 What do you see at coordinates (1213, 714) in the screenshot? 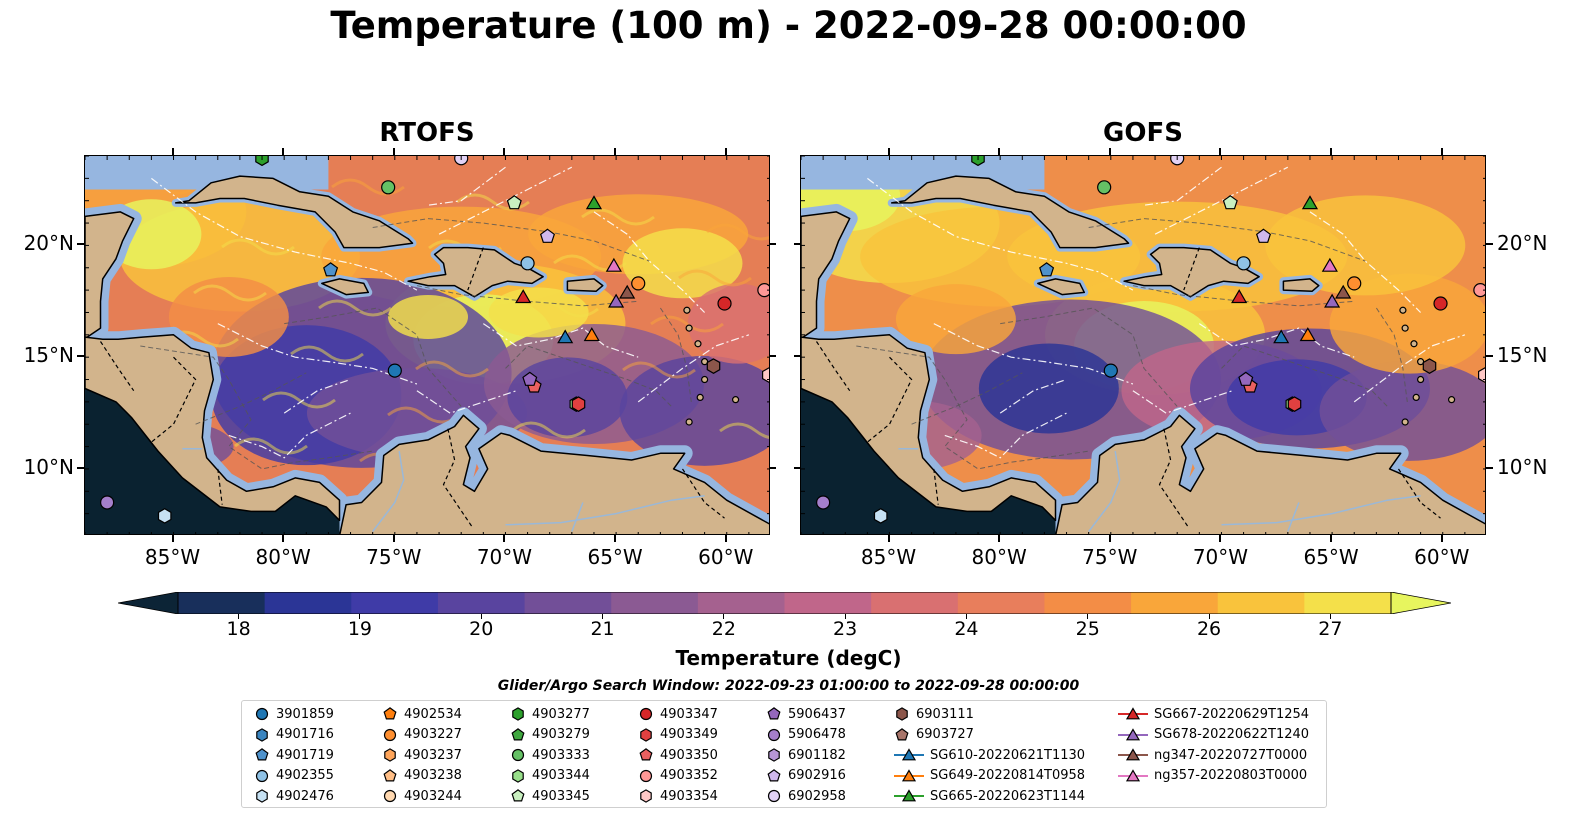
I see `legend-item: SG667-20220629T1254` at bounding box center [1213, 714].